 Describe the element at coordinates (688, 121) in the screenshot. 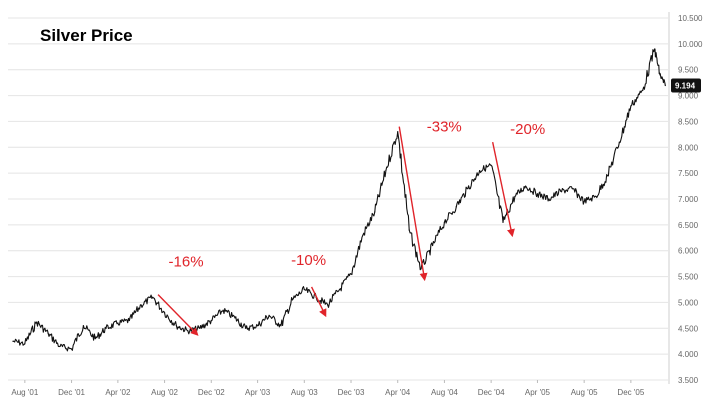

I see `y-tick-label: 8.500` at that location.